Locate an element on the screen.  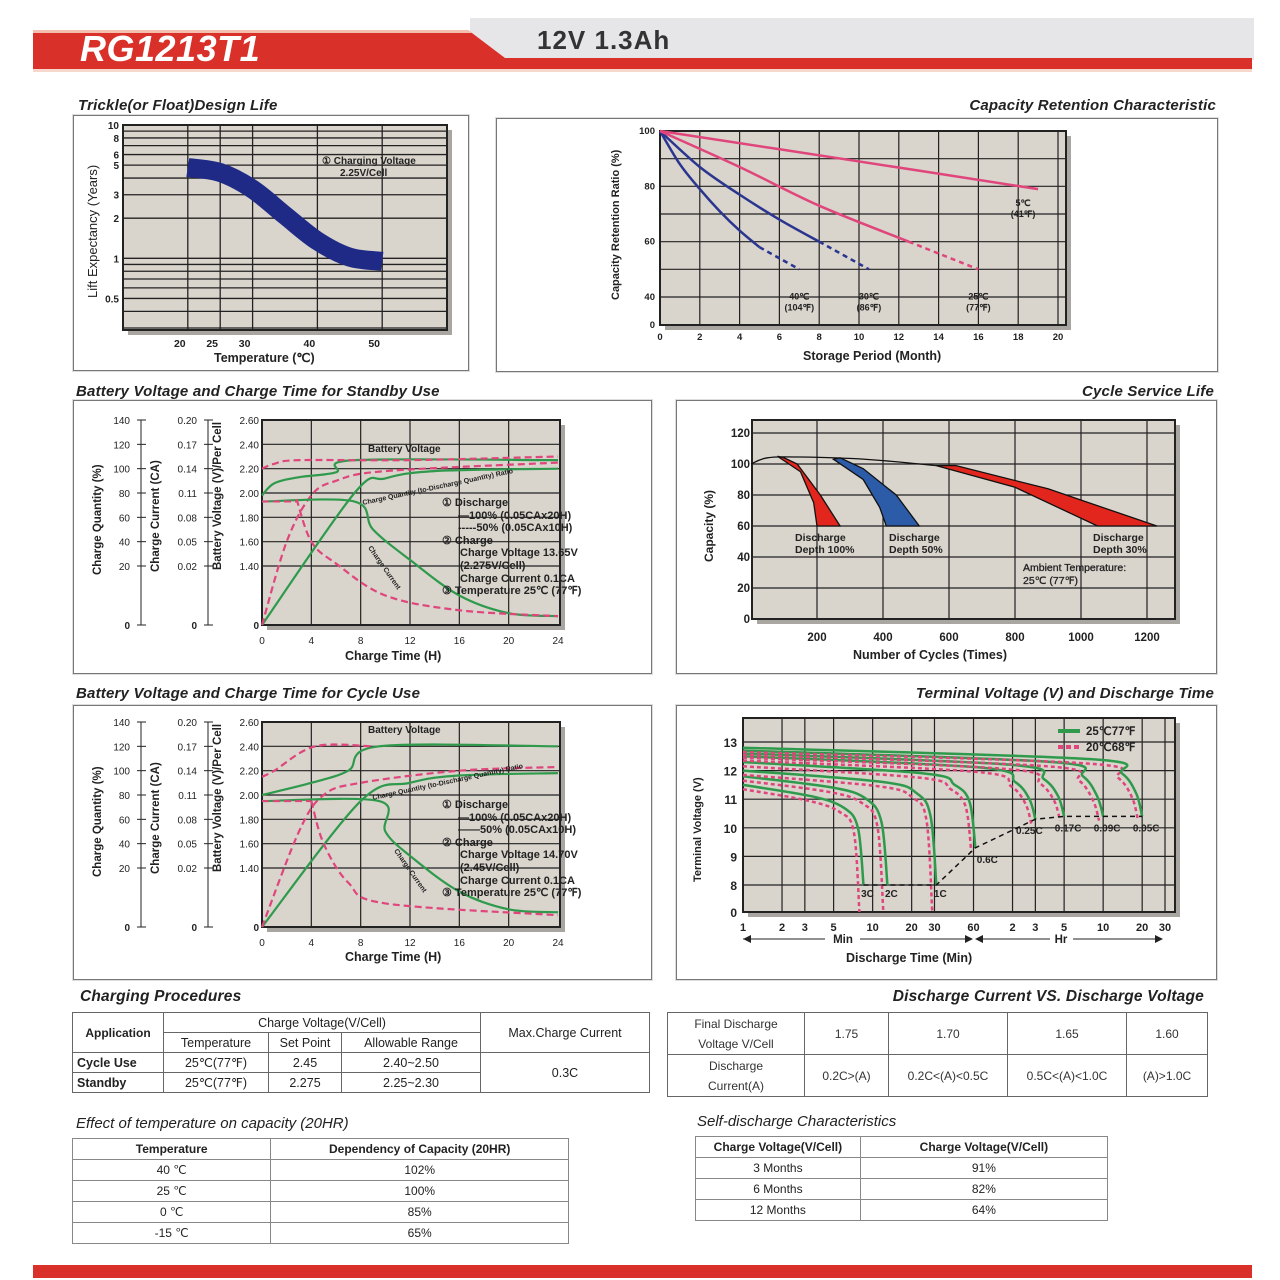
x-tick-label: 50 is located at coordinates (374, 344).